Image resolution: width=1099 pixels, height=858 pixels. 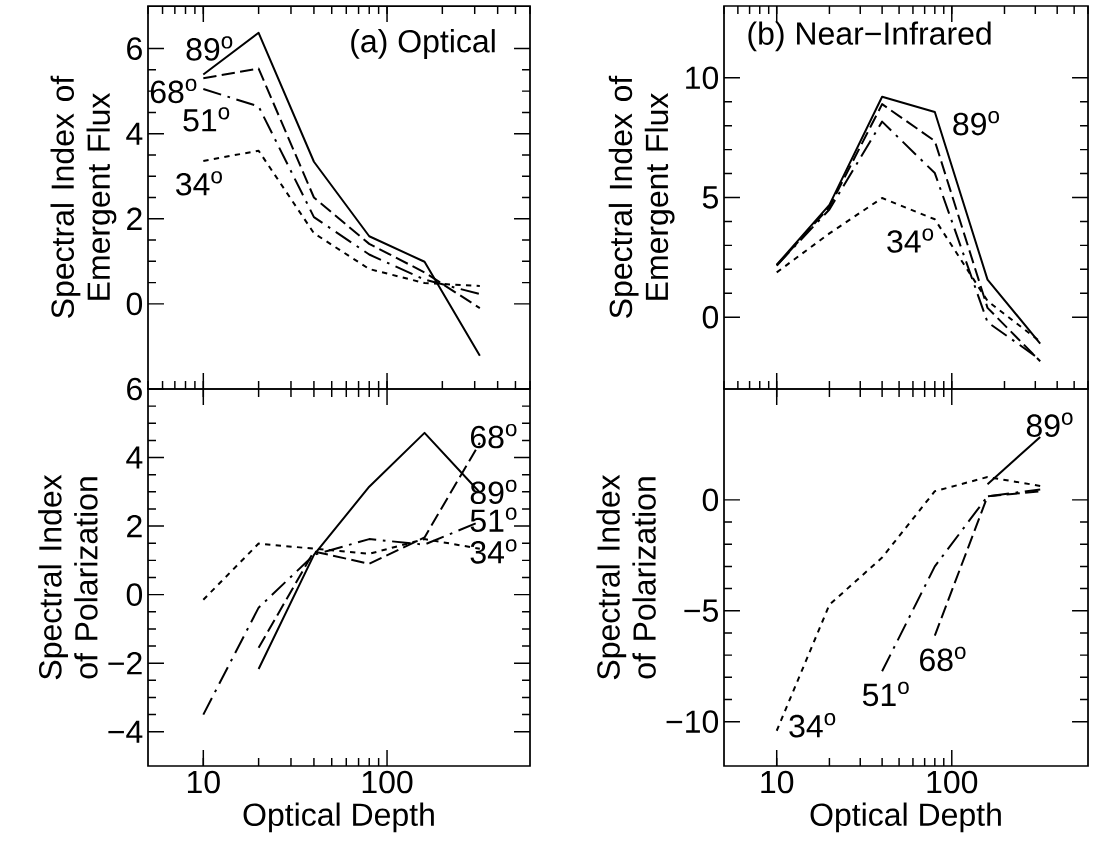 I want to click on y-tick-label: 10, so click(x=702, y=78).